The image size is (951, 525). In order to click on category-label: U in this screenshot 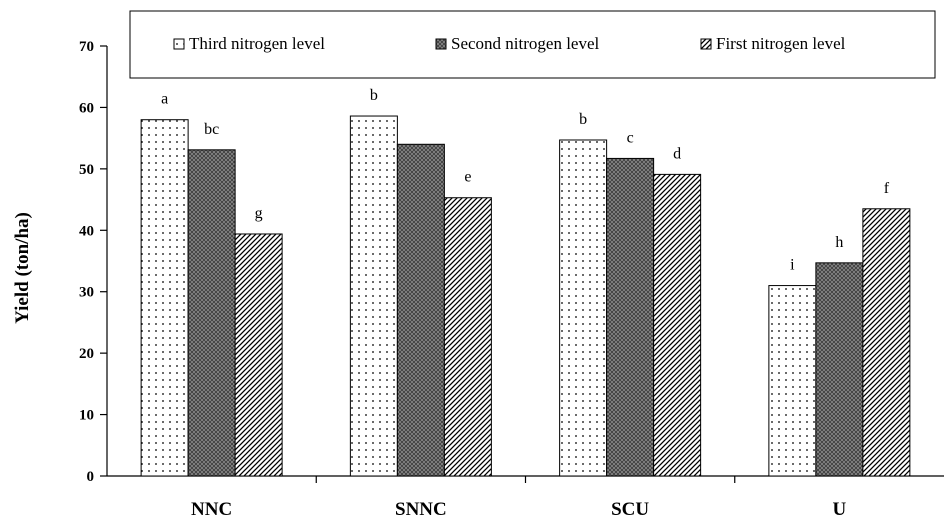, I will do `click(840, 509)`.